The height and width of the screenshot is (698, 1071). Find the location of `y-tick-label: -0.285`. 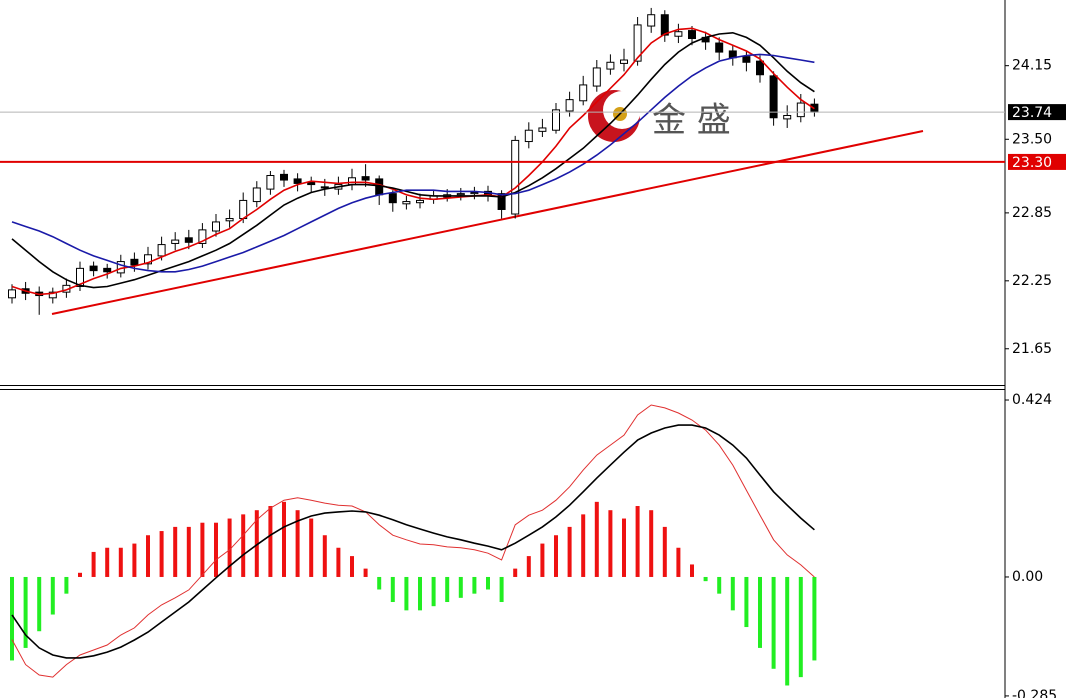

y-tick-label: -0.285 is located at coordinates (1034, 693).